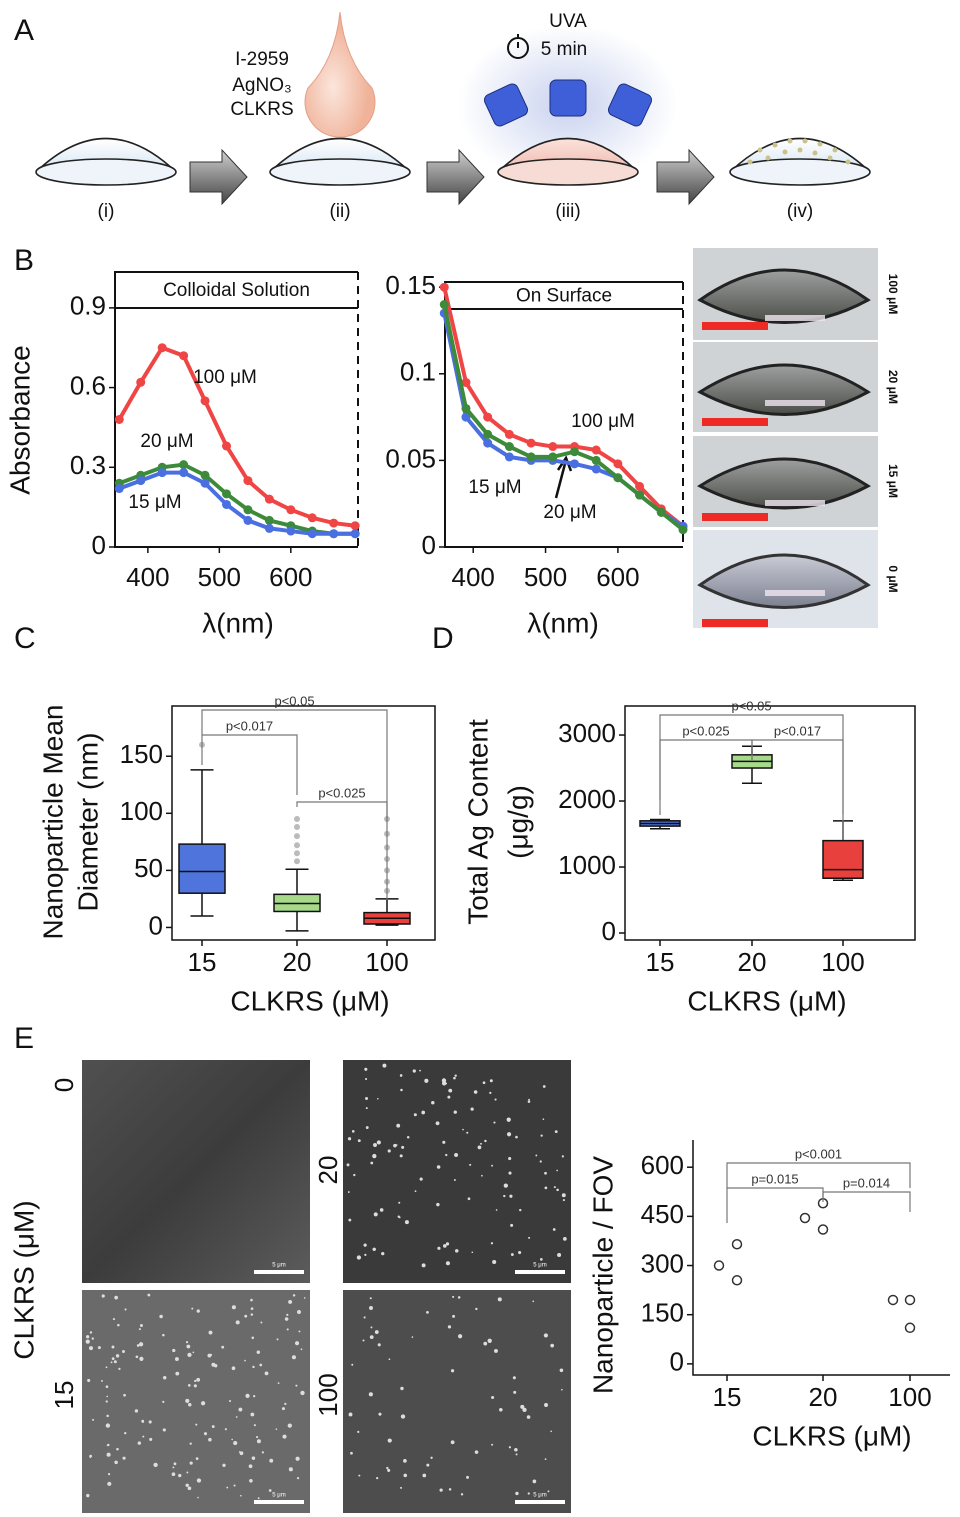  I want to click on frame, so click(770, 823).